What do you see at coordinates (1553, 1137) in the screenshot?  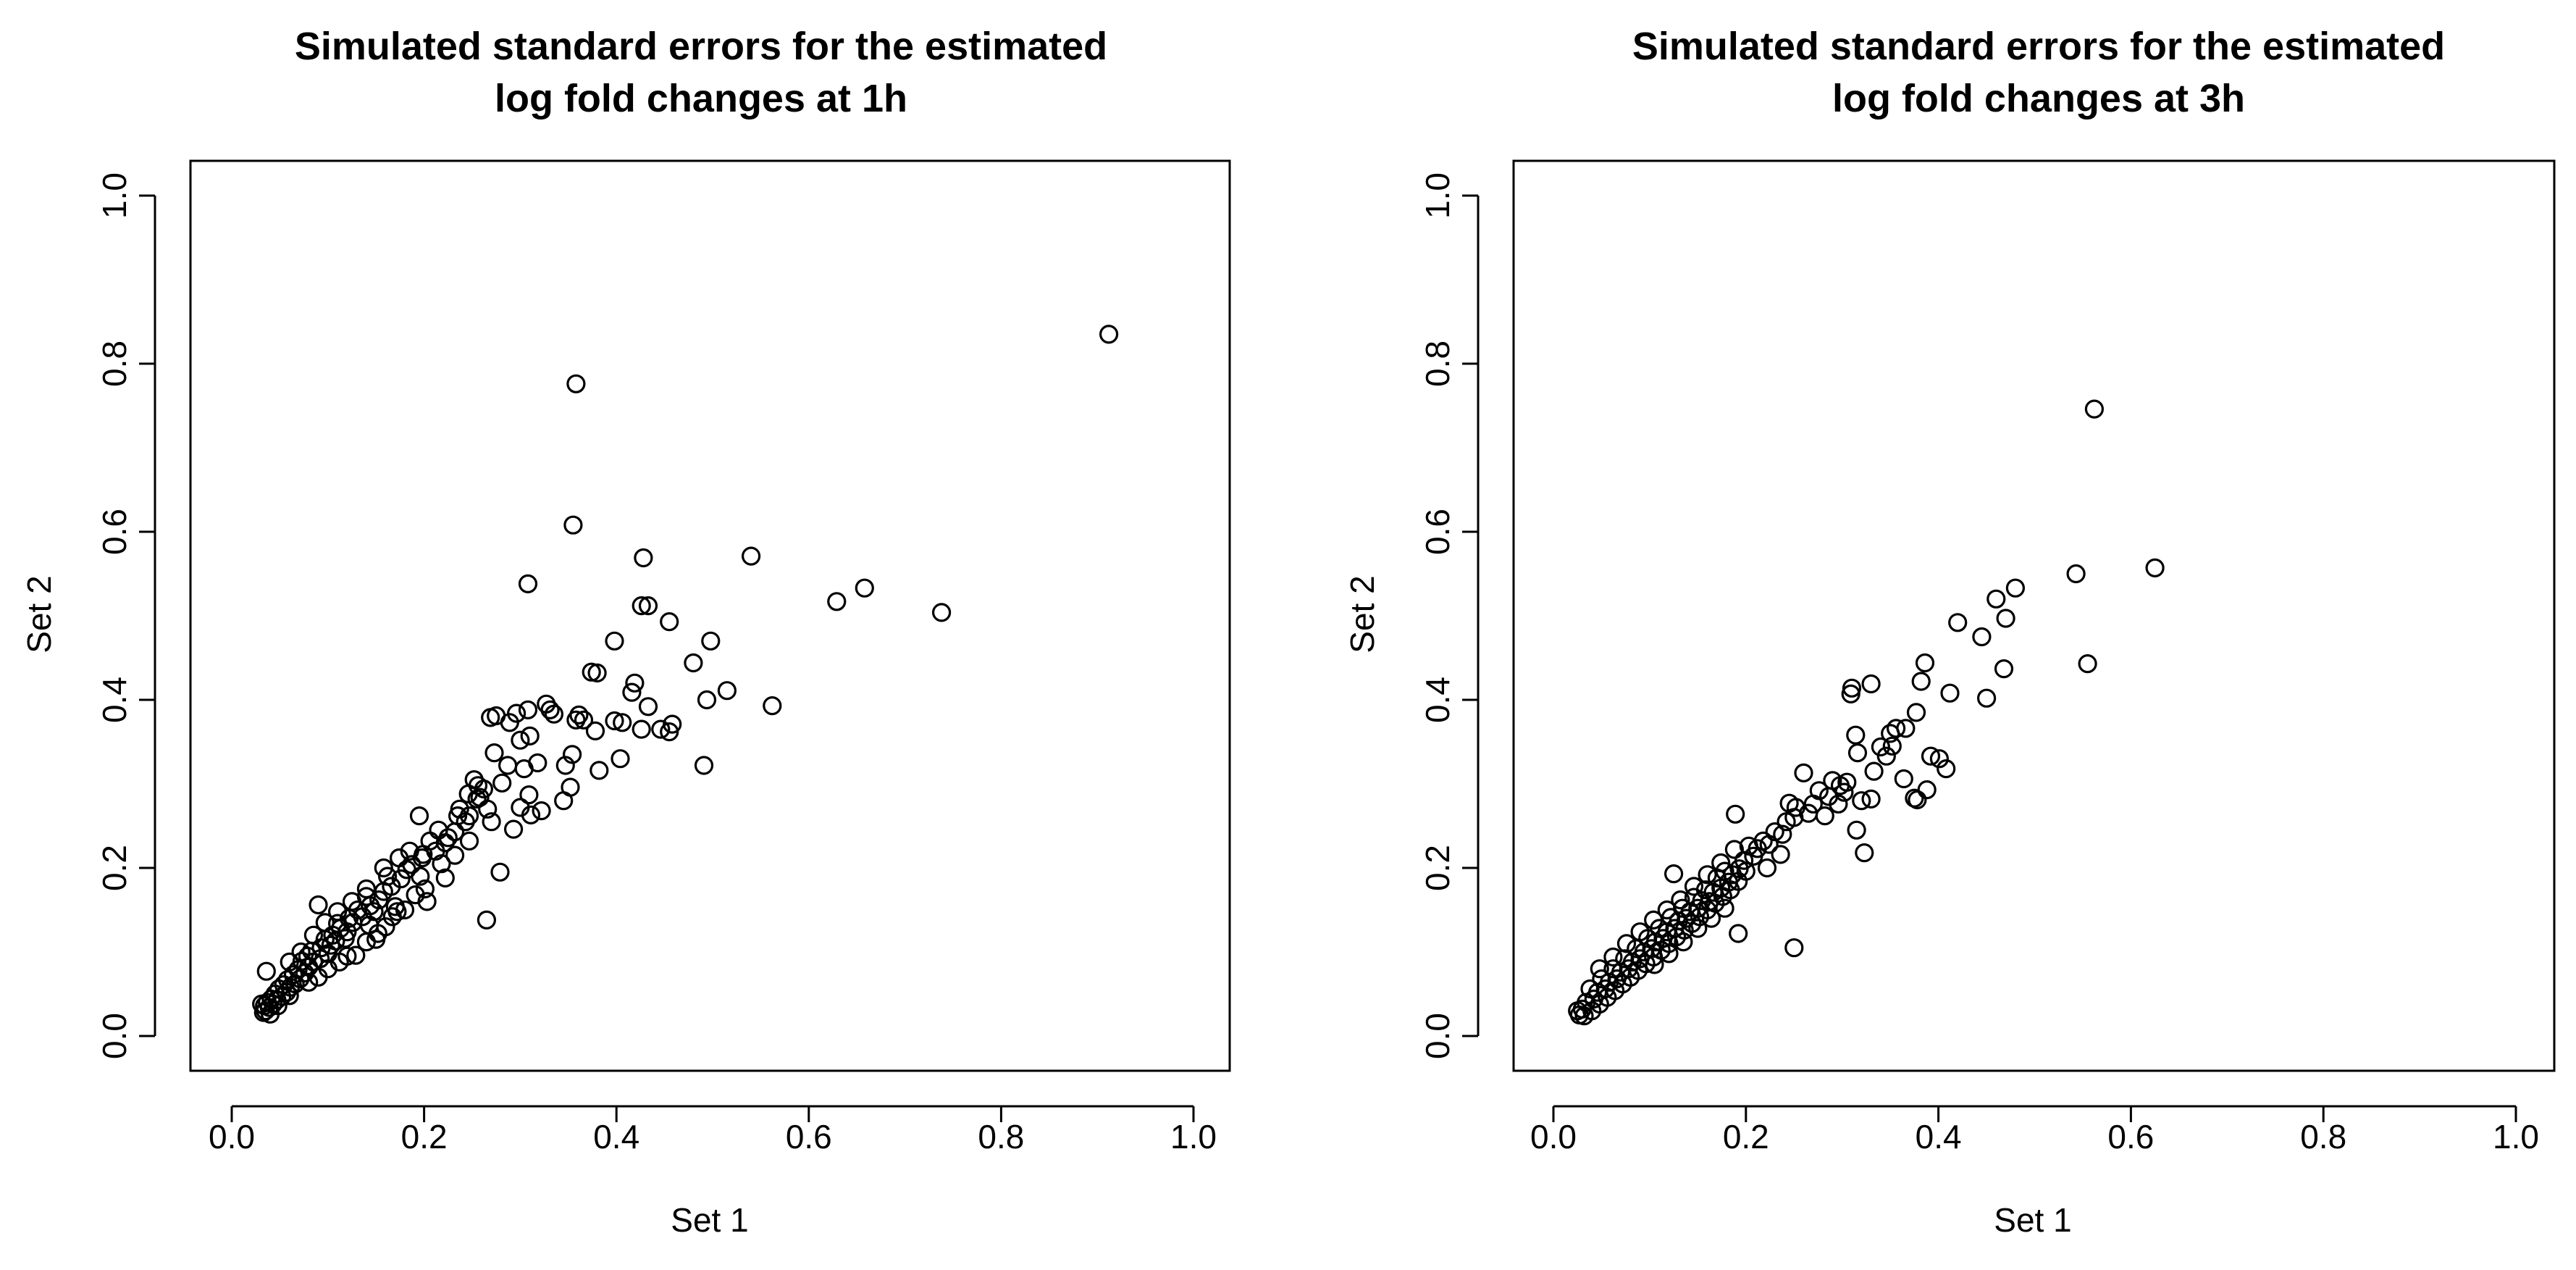 I see `x-tick-label: 0.0` at bounding box center [1553, 1137].